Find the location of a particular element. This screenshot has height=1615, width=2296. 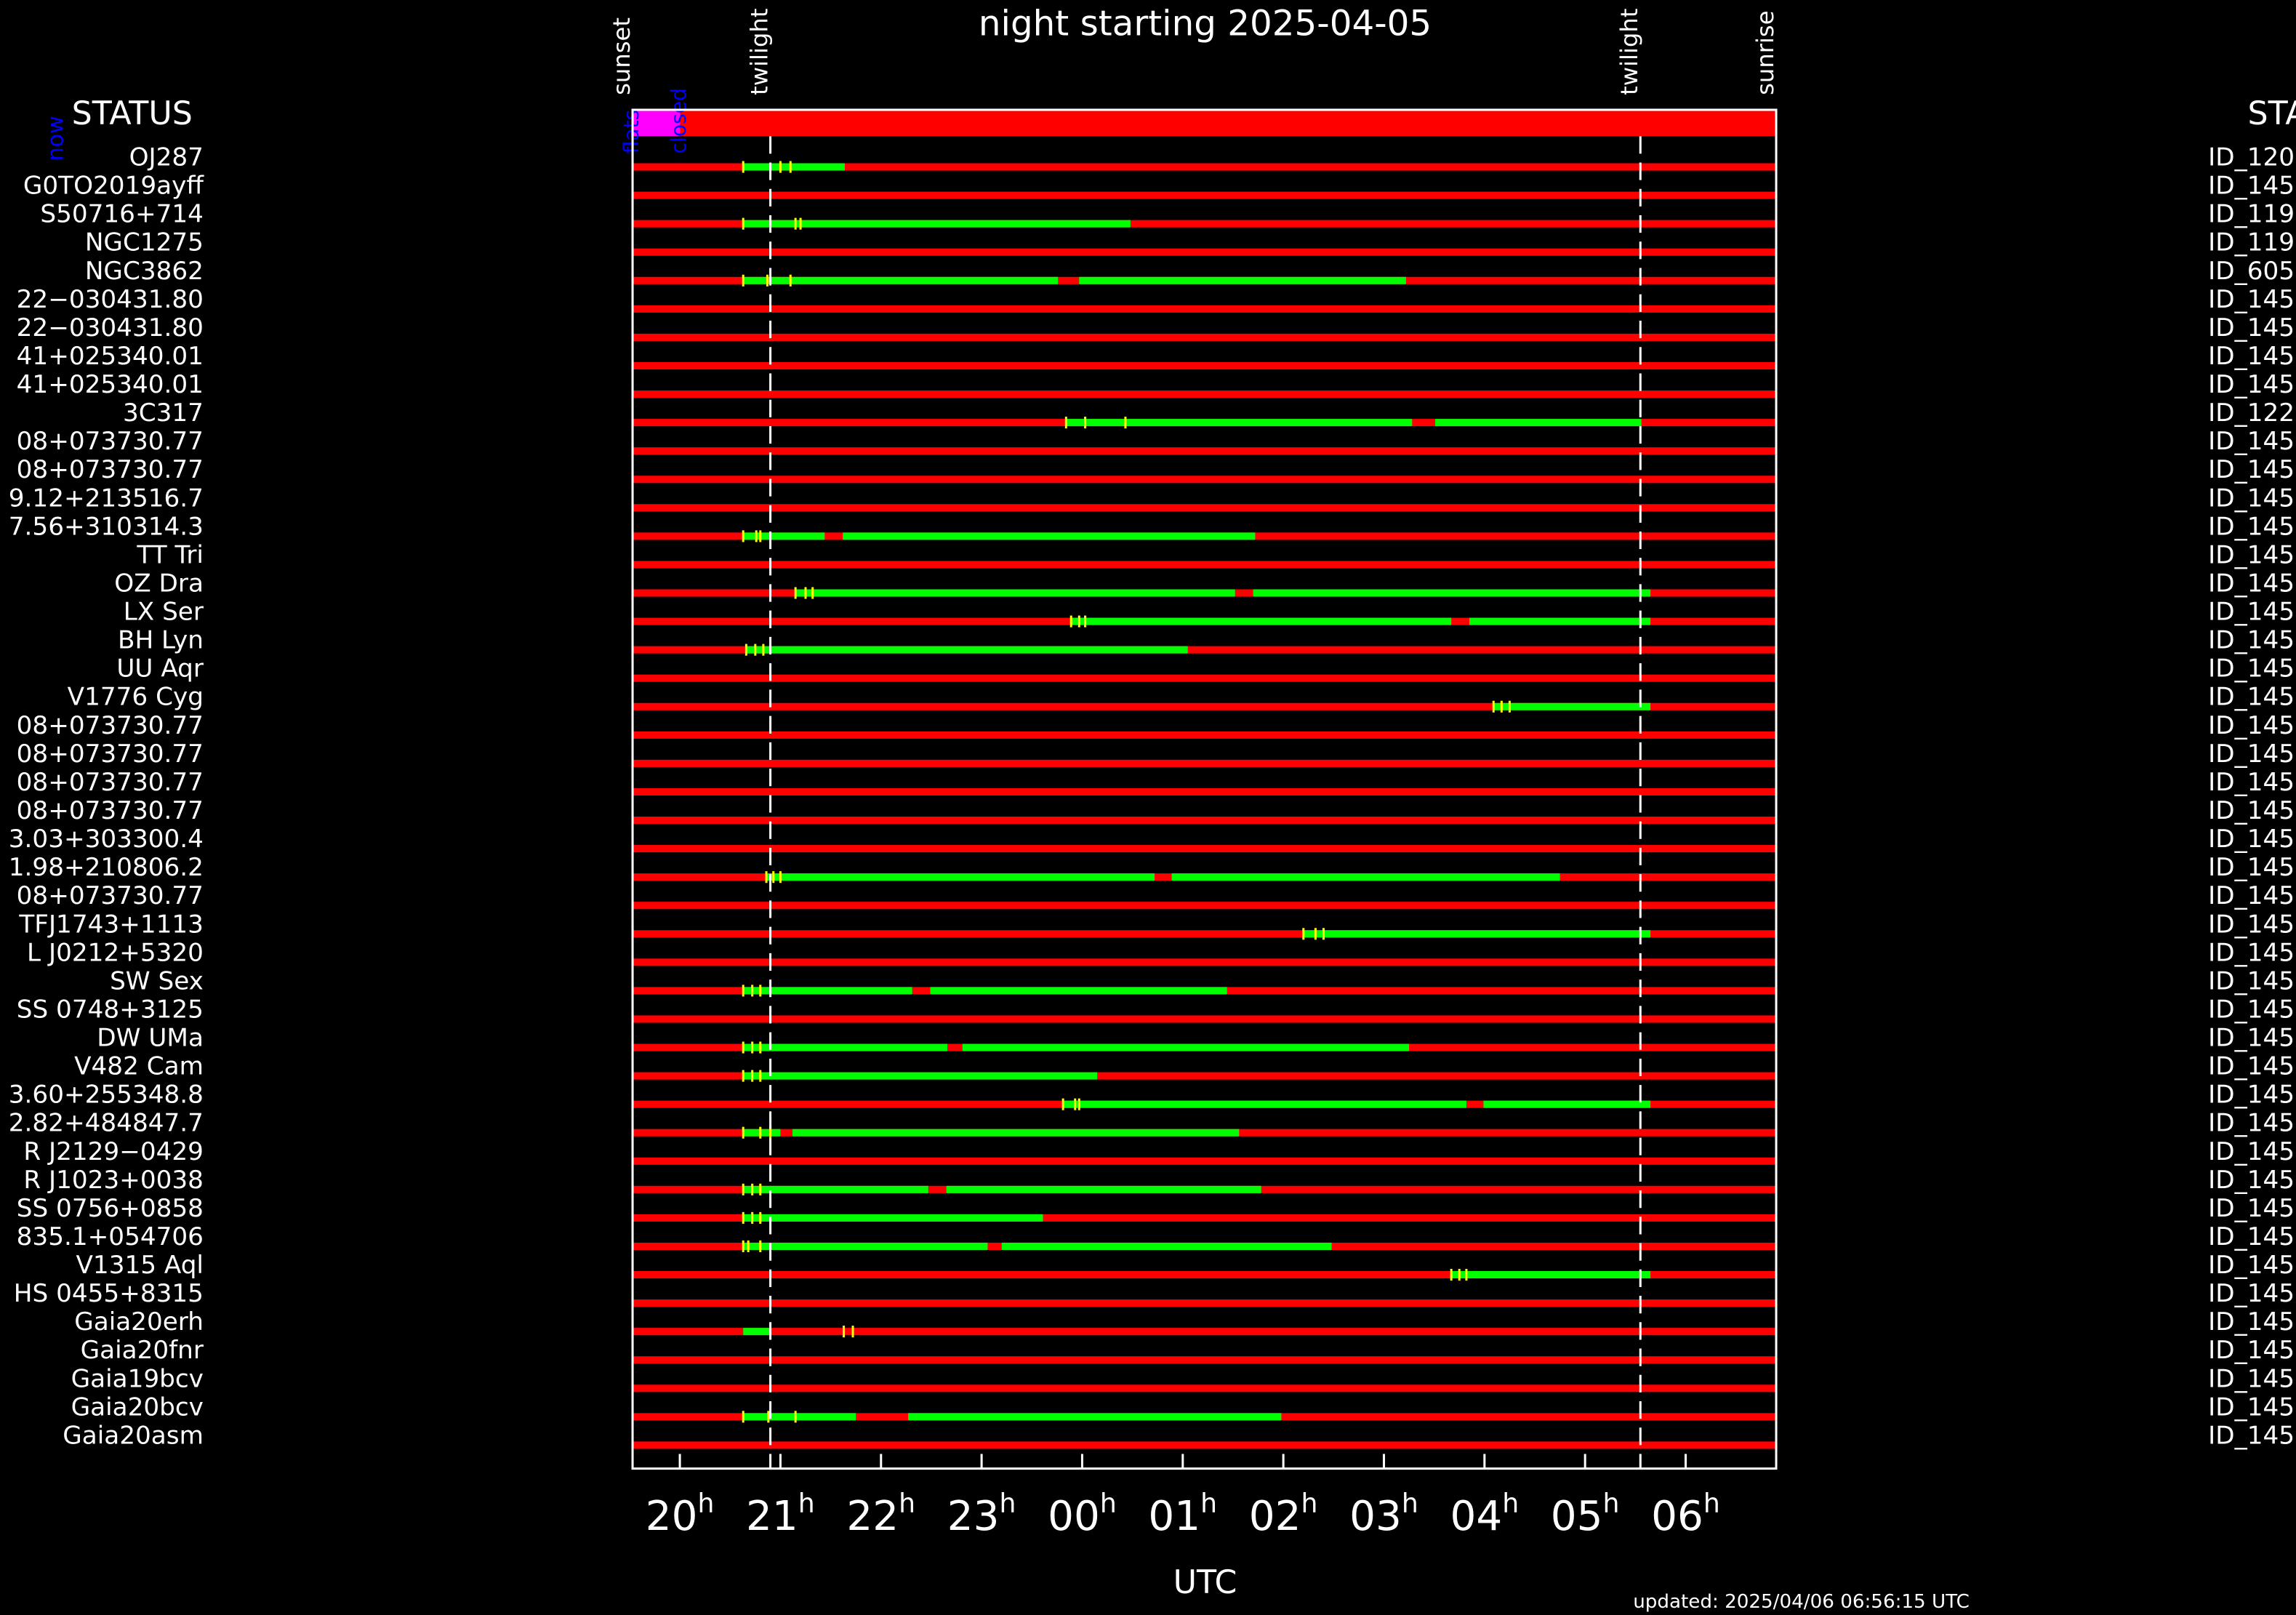

x-tick-label: 01h is located at coordinates (1182, 1514).